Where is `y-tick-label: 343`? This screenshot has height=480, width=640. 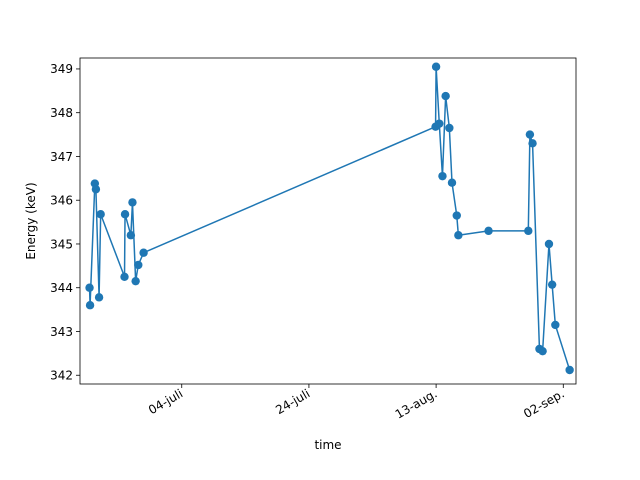
y-tick-label: 343 is located at coordinates (61, 332).